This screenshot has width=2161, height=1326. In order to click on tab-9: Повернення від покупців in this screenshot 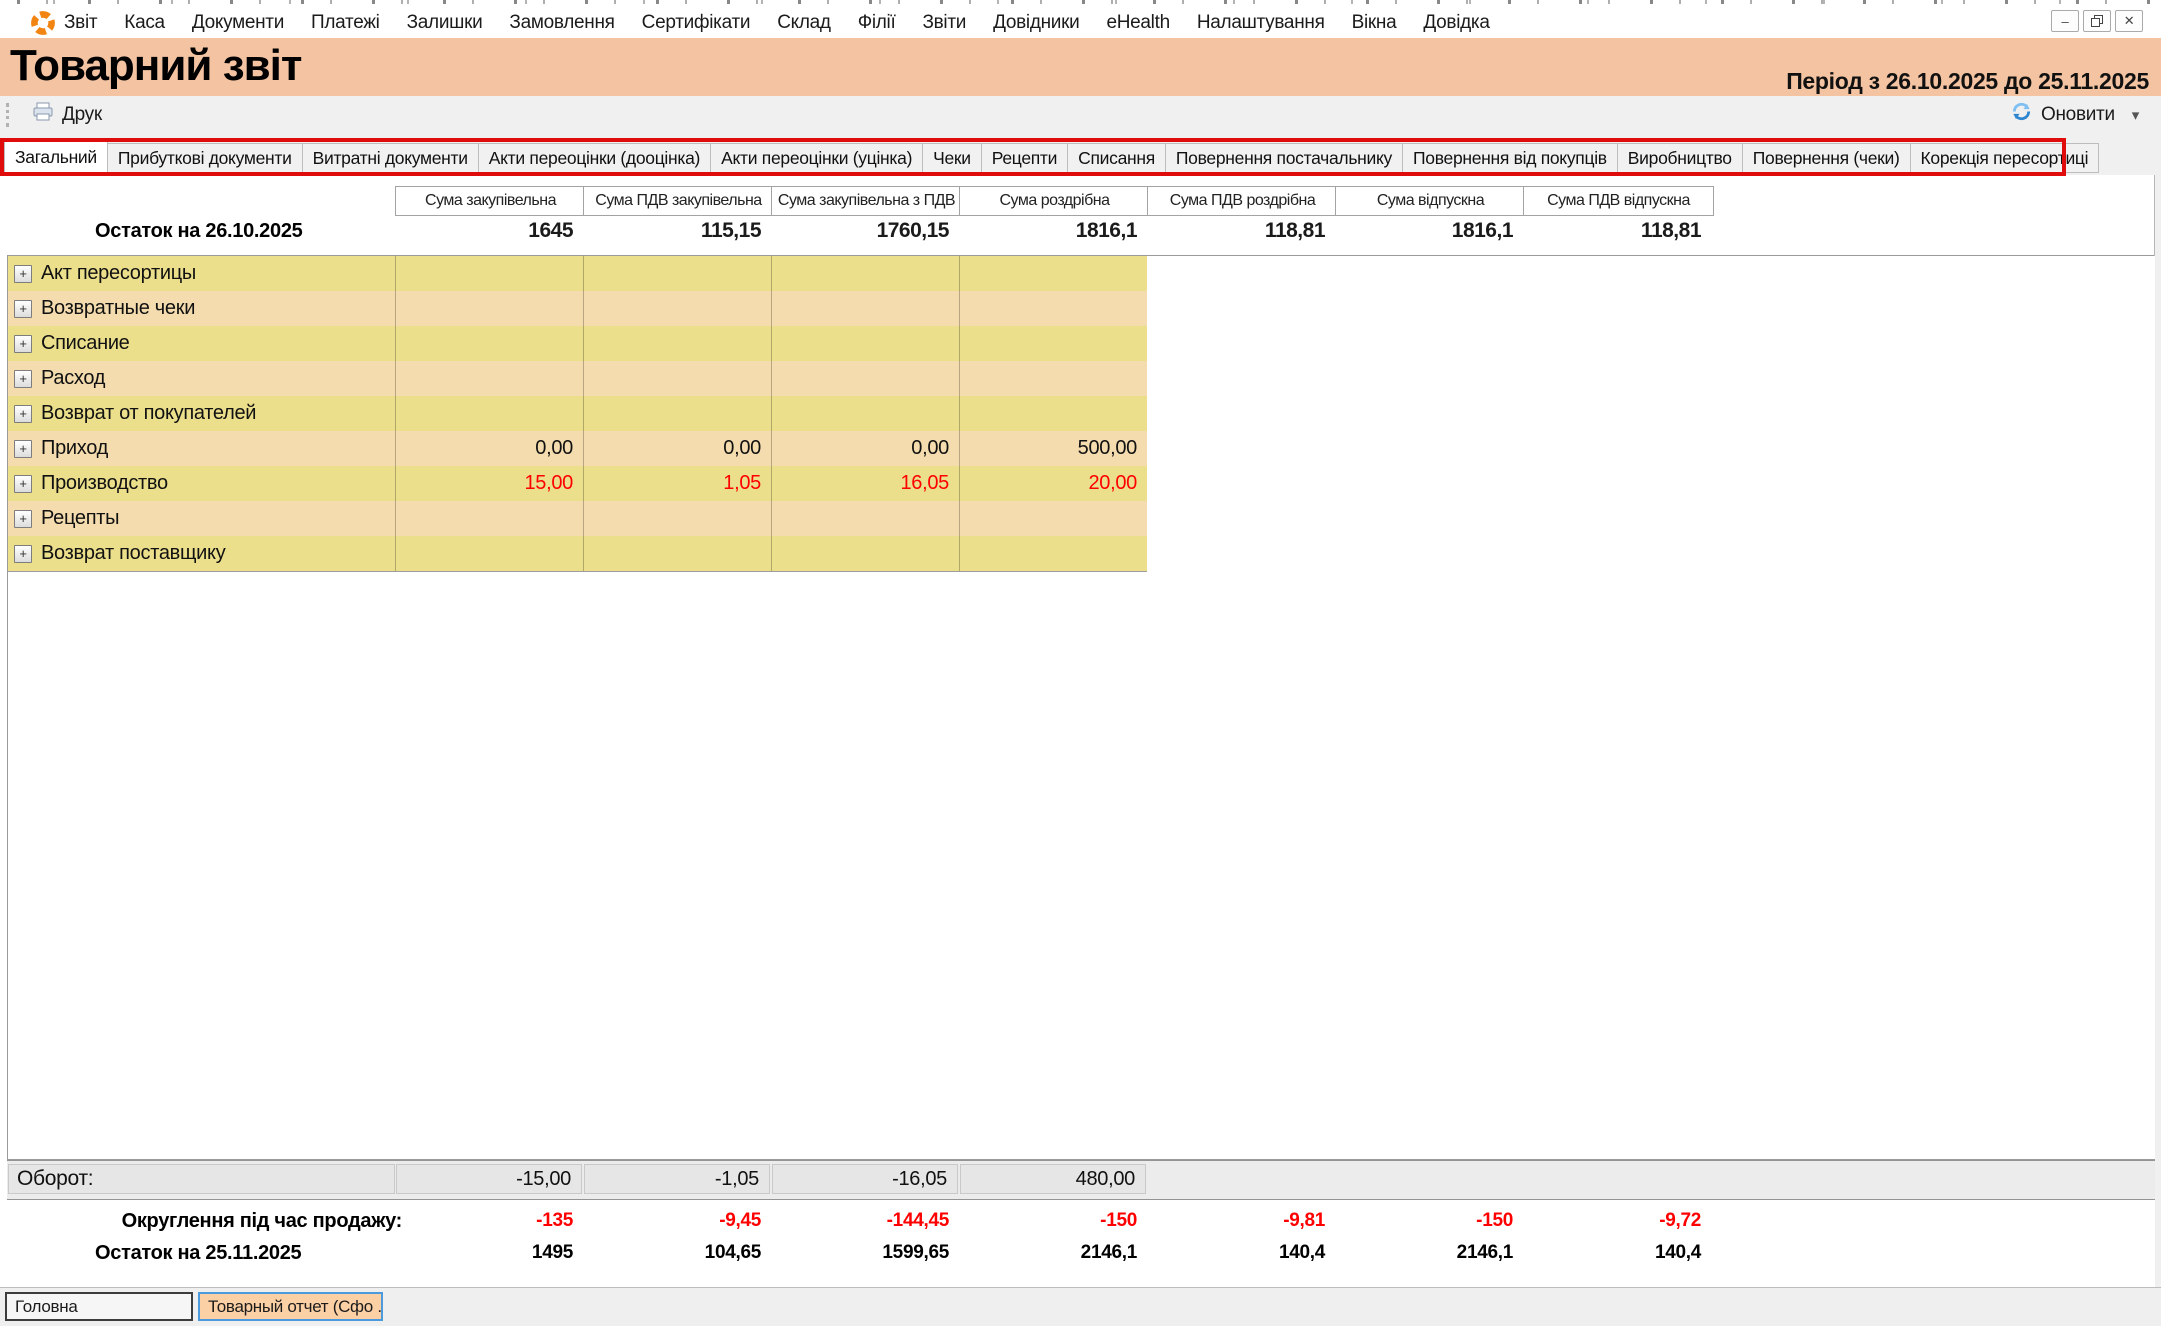, I will do `click(1510, 158)`.